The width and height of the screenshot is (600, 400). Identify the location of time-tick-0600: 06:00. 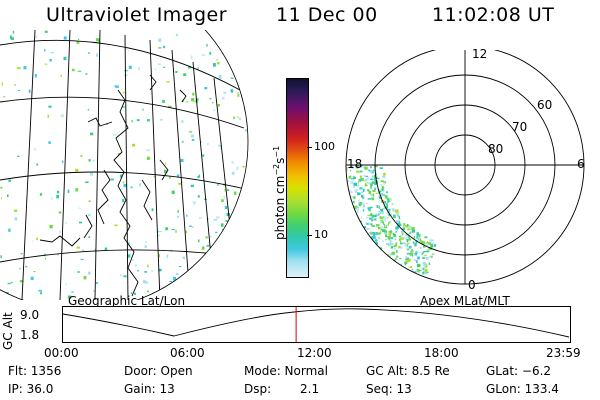
(187, 353).